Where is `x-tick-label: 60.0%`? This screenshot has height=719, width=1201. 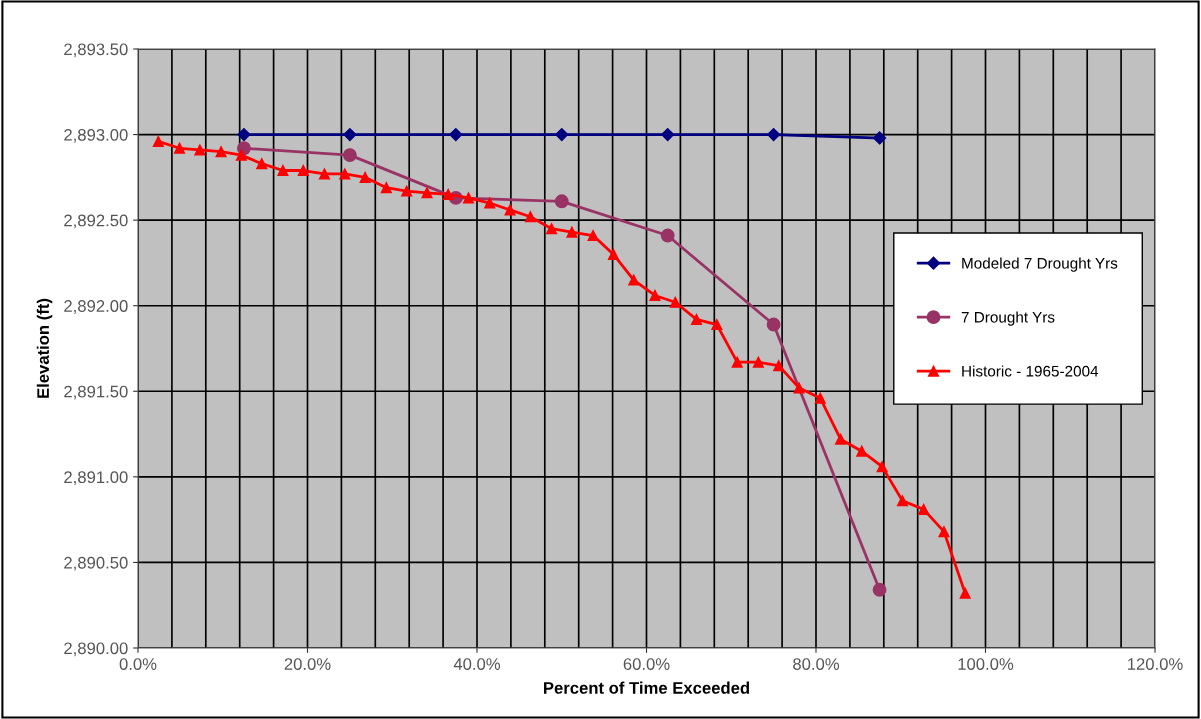
x-tick-label: 60.0% is located at coordinates (646, 664).